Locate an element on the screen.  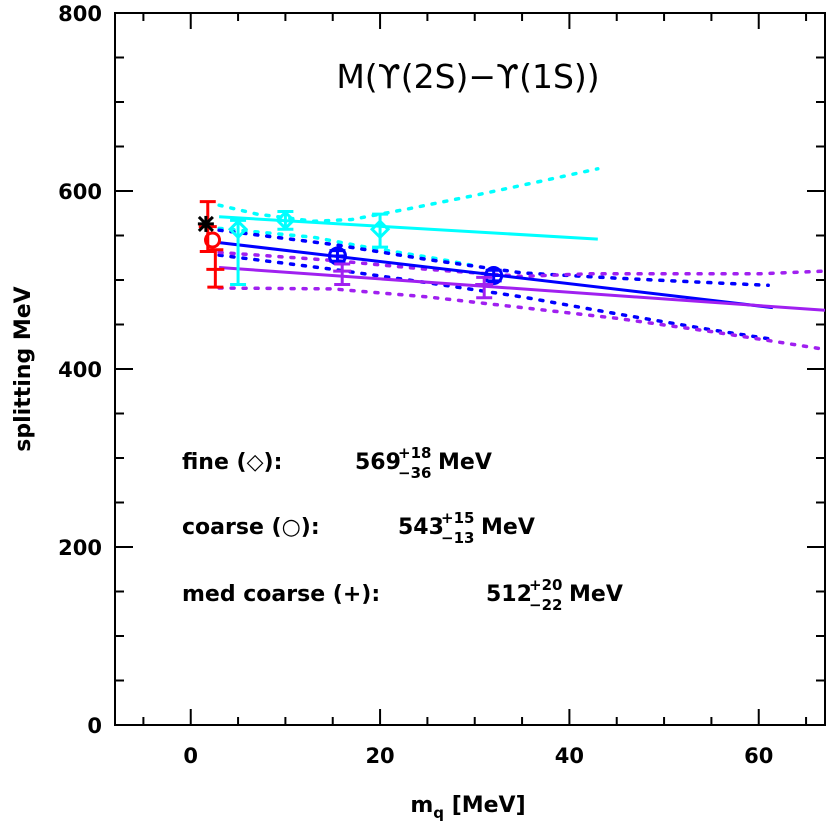
y-tick-label: 800 is located at coordinates (80, 14).